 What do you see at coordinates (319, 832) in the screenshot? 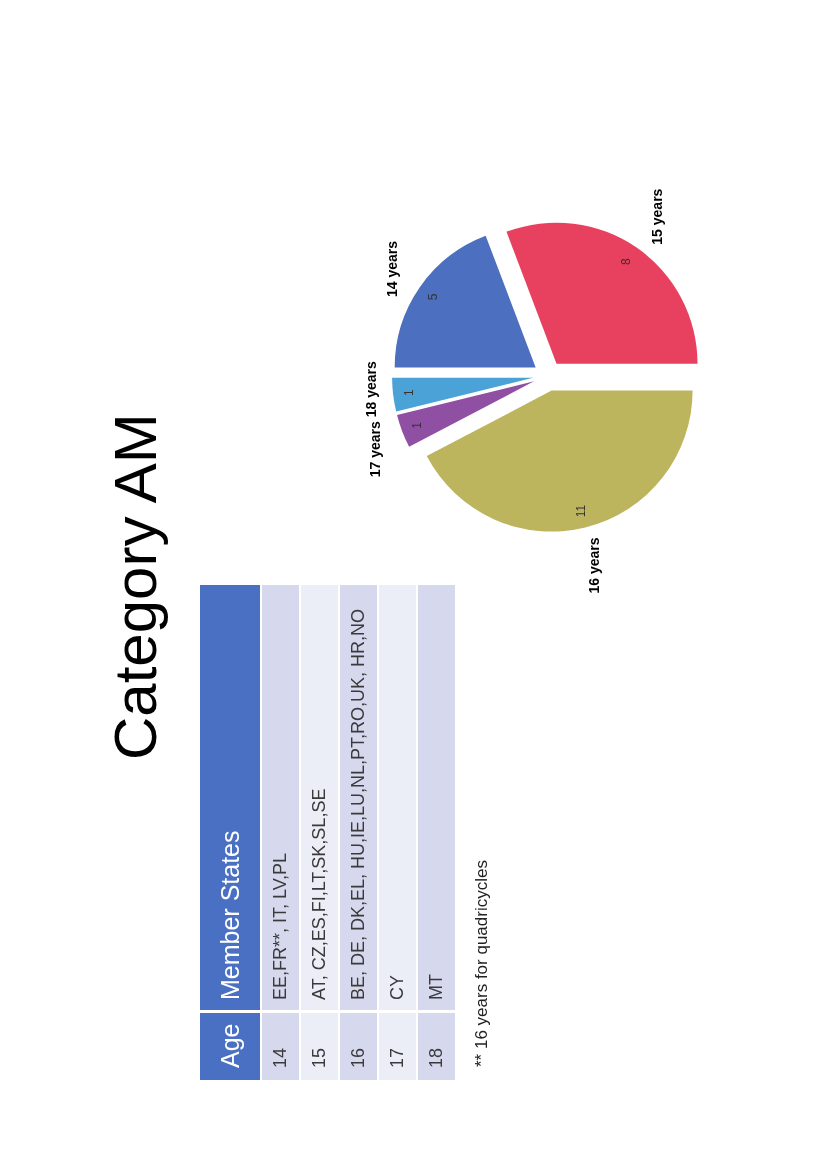
I see `text: 15 AT, CZ,ES,FI,LT,SK,SL,SE` at bounding box center [319, 832].